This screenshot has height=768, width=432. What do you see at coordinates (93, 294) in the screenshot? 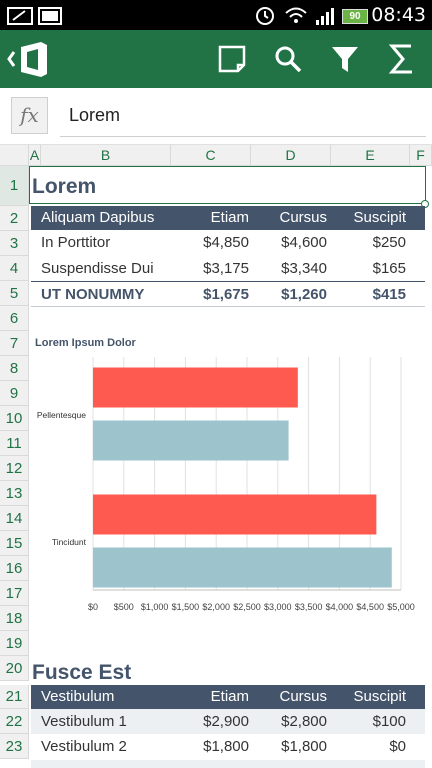
I see `table-cell: UT NONUMMY` at bounding box center [93, 294].